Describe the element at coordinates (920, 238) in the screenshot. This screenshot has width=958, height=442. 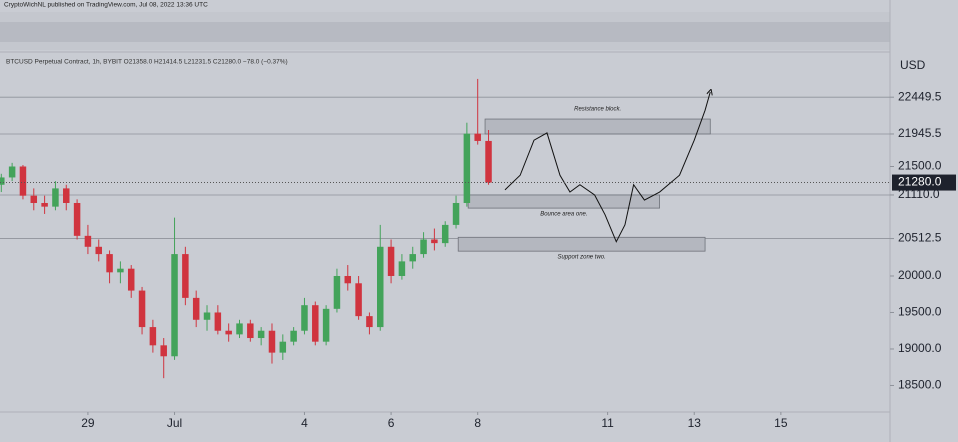
I see `y-tick-label: 20512.5` at that location.